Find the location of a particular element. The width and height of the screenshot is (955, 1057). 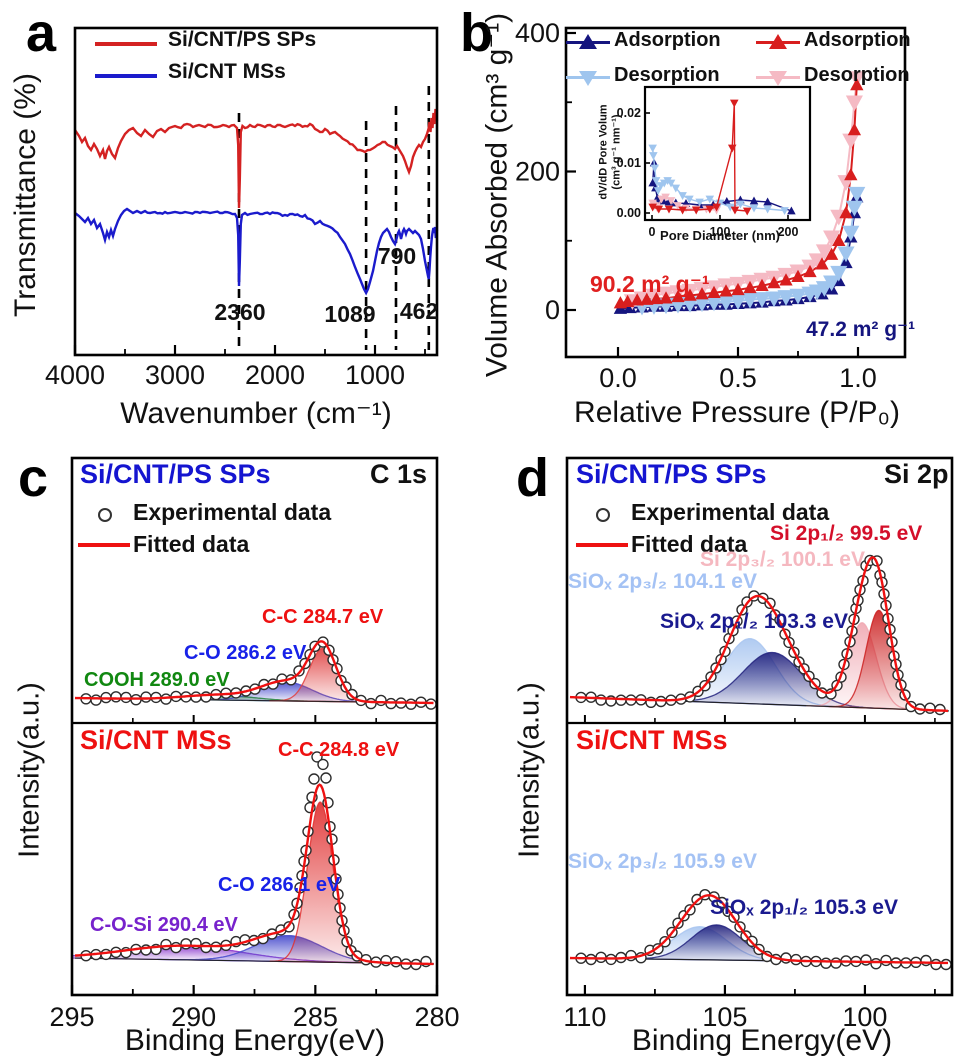

tick-label: 295 is located at coordinates (71, 1017).